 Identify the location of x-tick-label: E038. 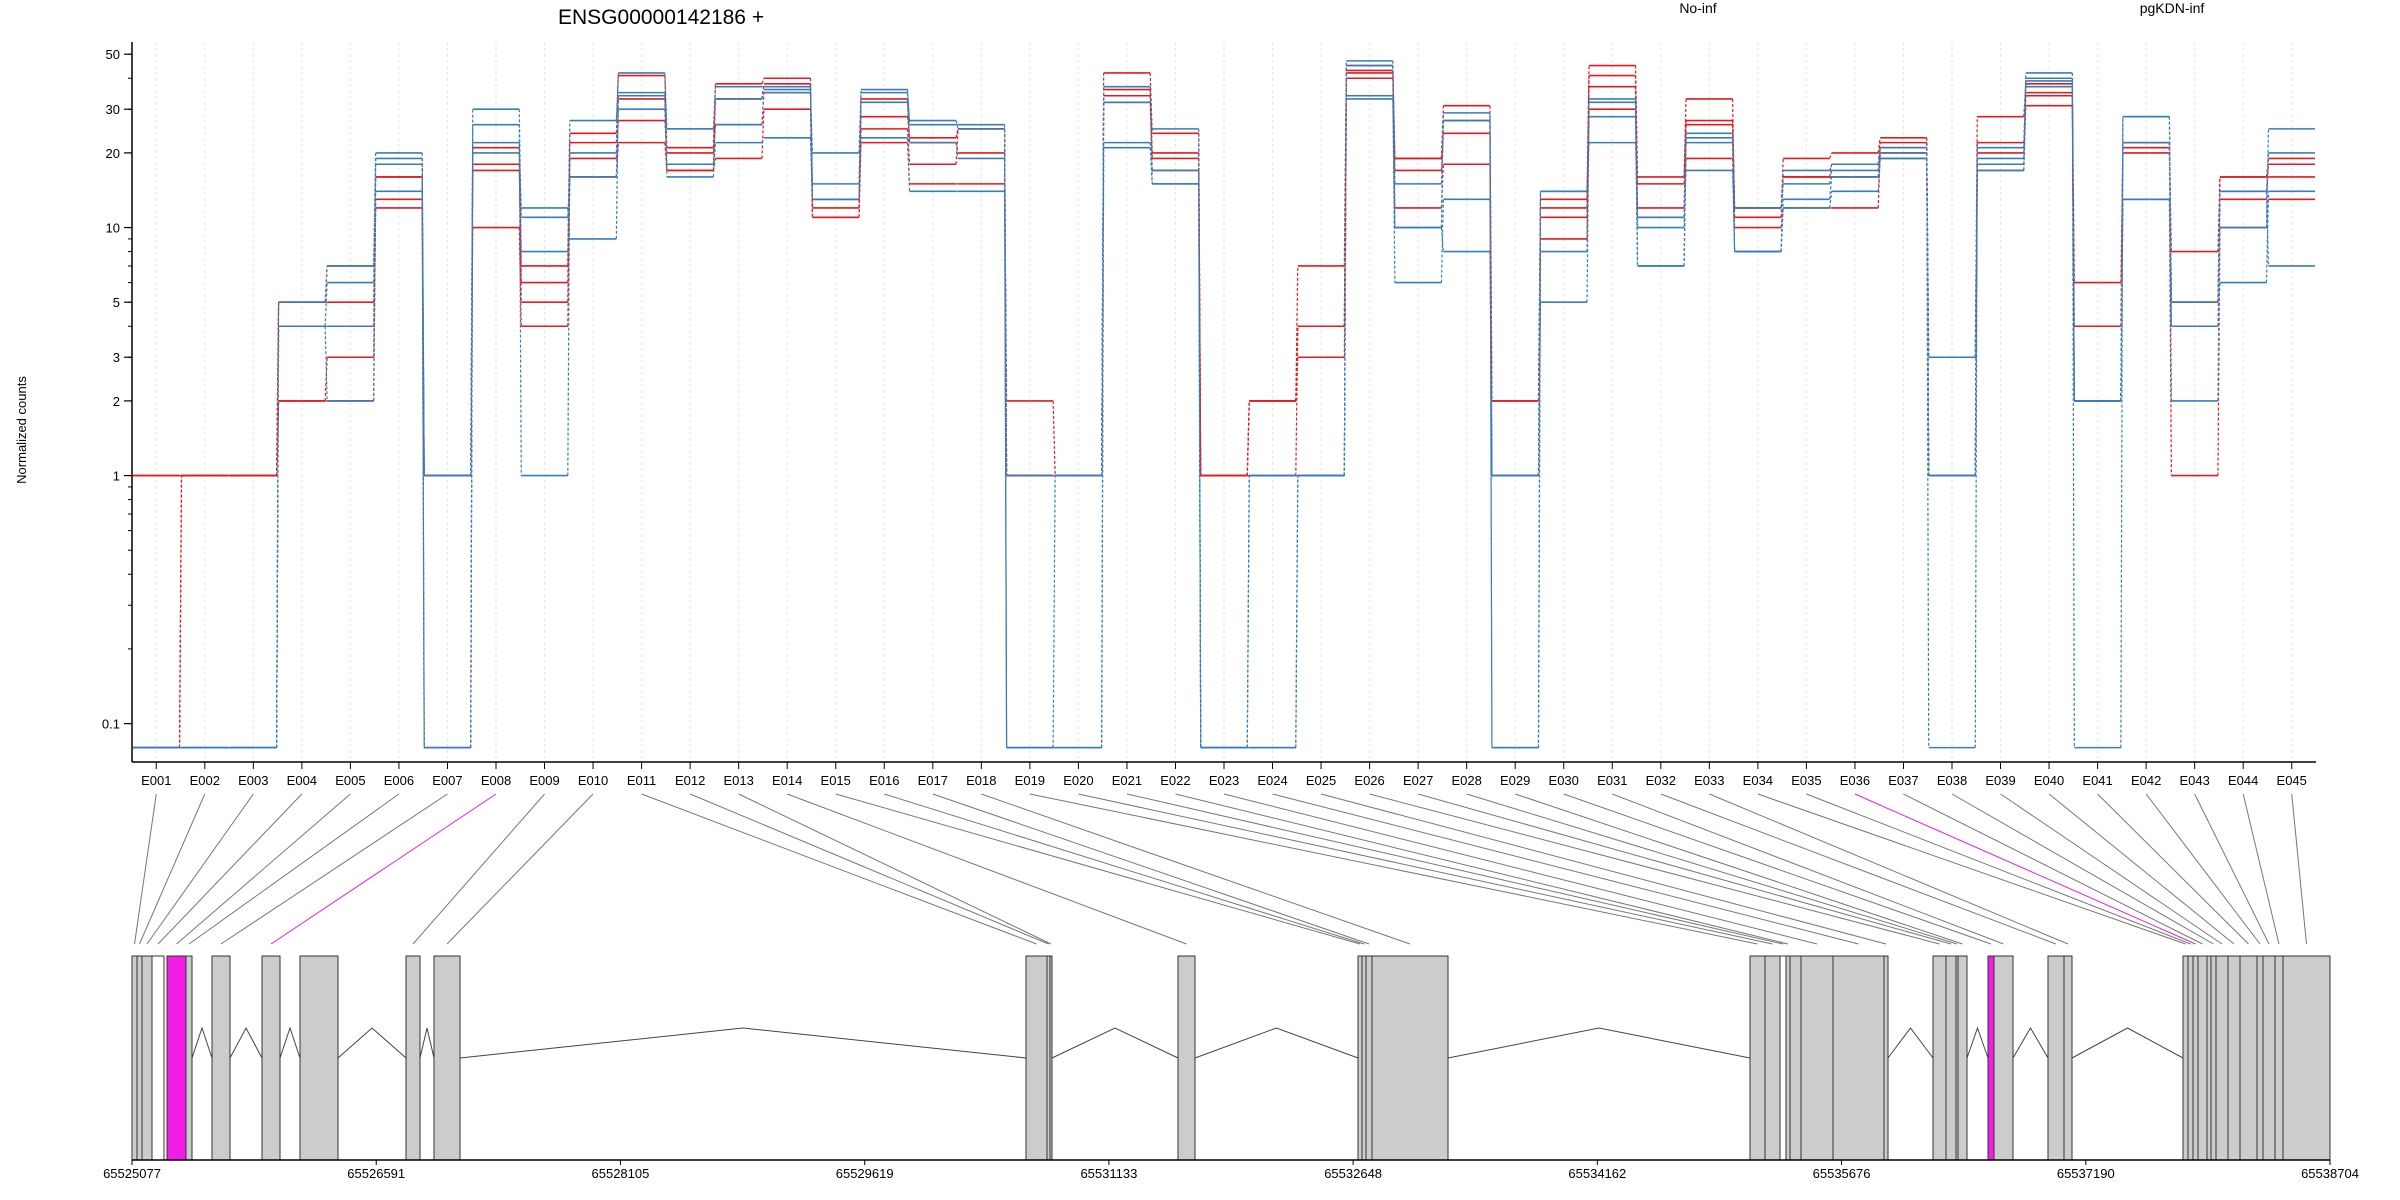
(1952, 780).